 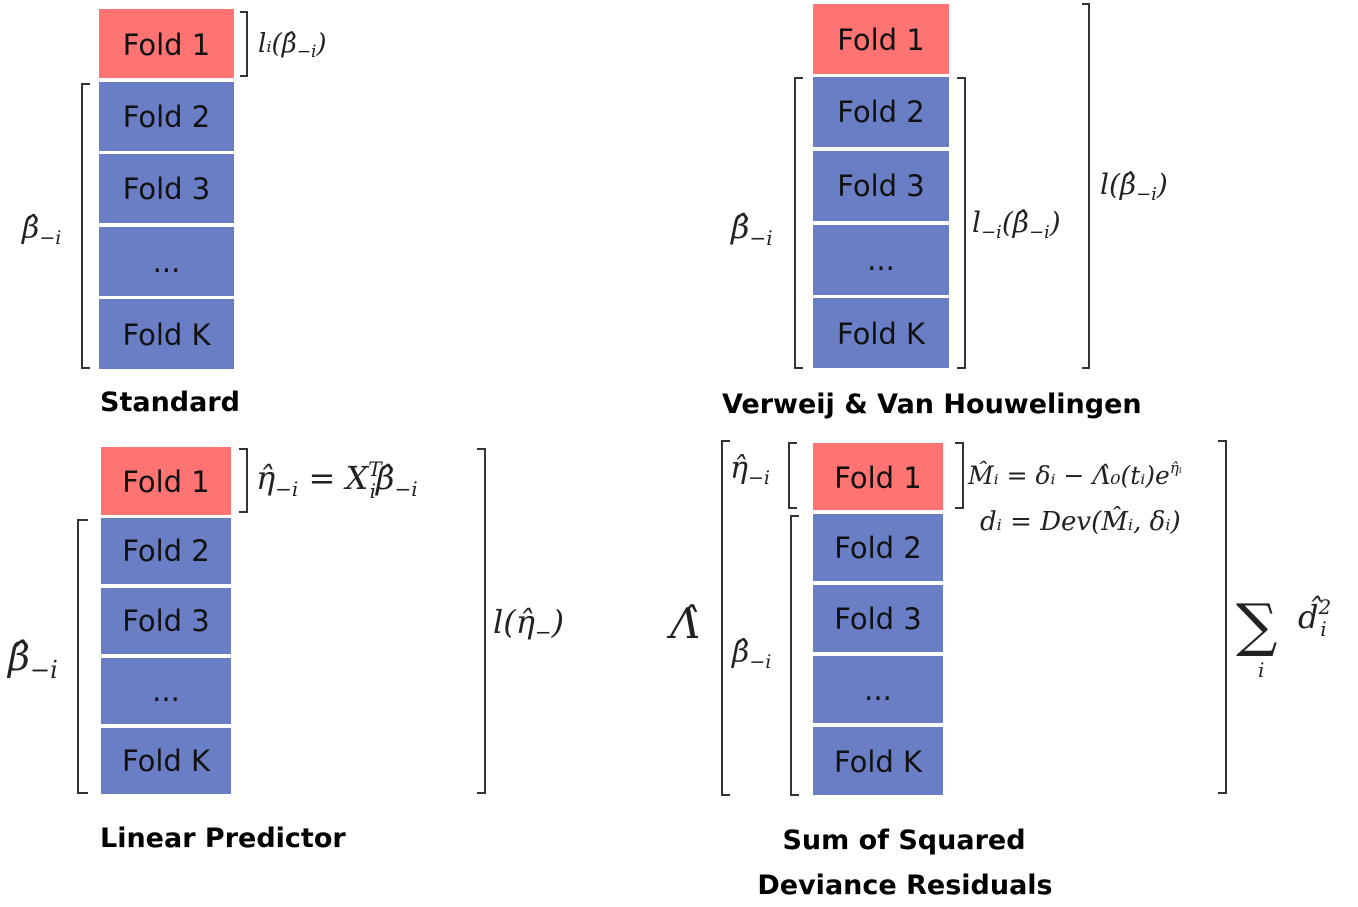 I want to click on inner-loss-label: l−i(β̂−i), so click(x=1016, y=224).